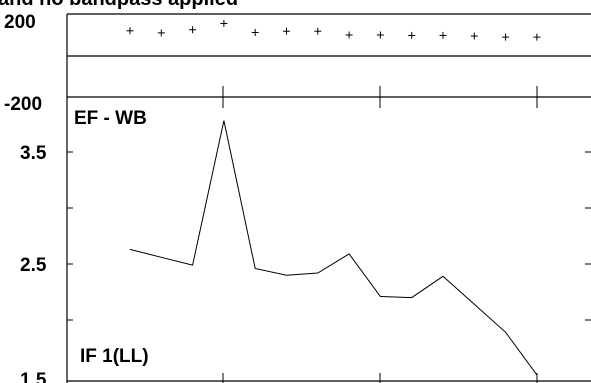 Image resolution: width=591 pixels, height=383 pixels. Describe the element at coordinates (33, 265) in the screenshot. I see `amp-ytick-label-2.5: 2.5` at that location.